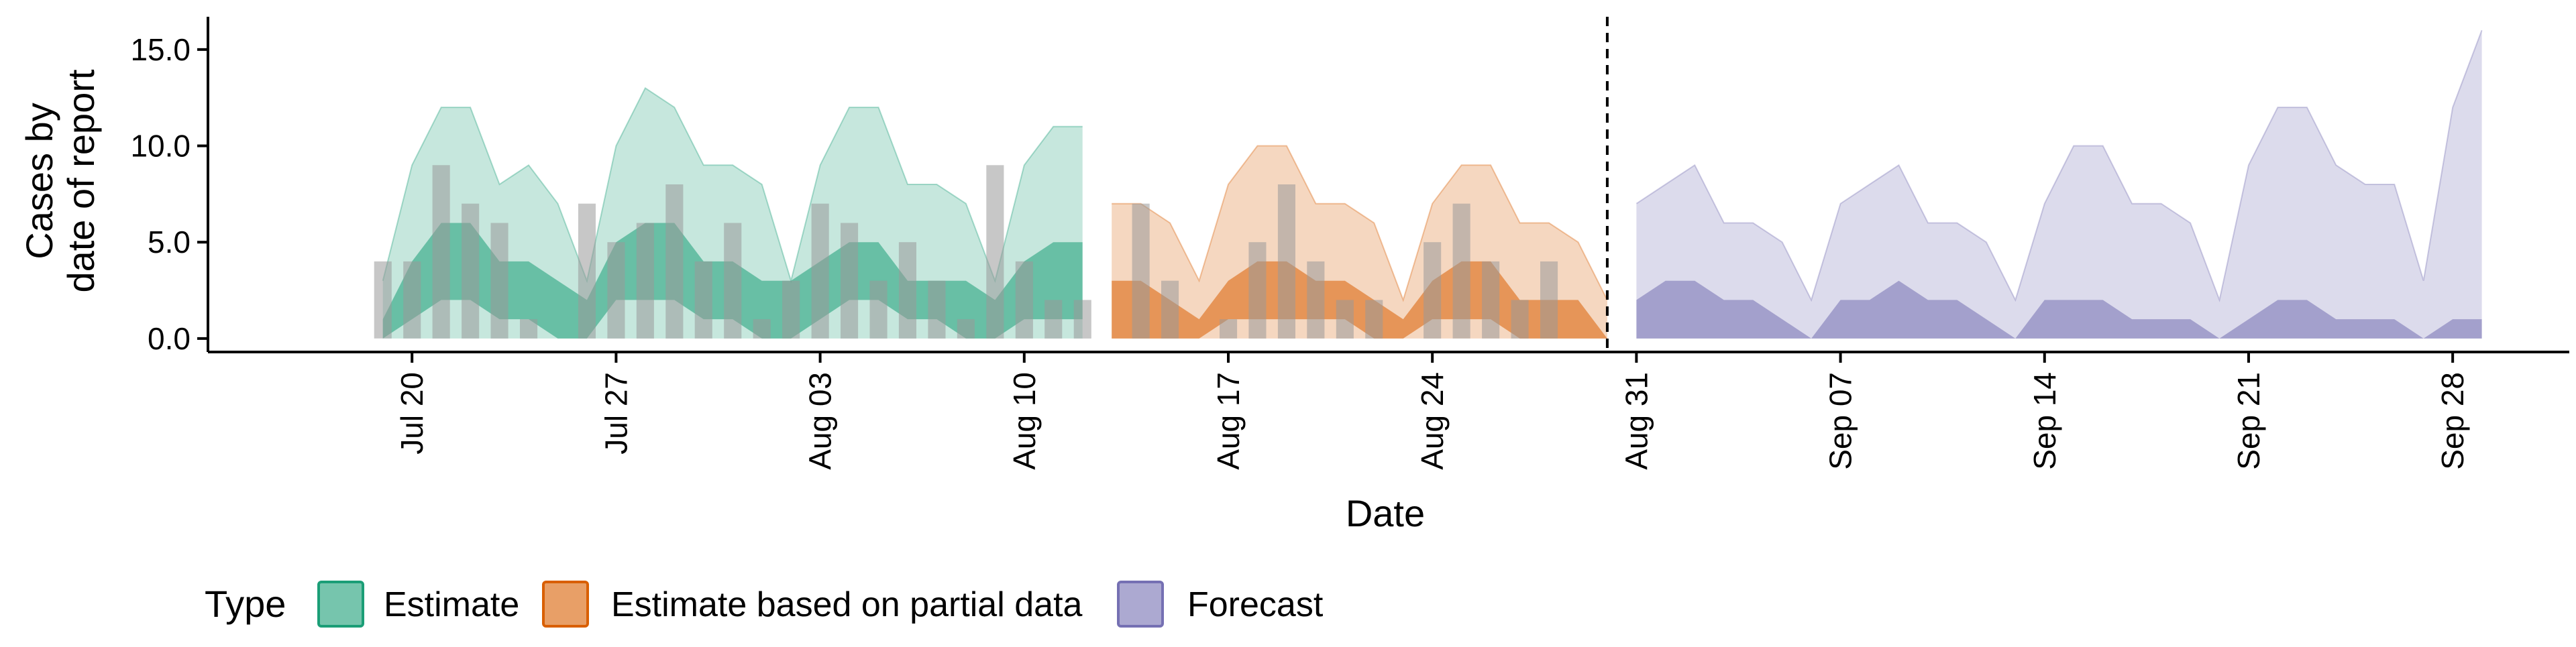  I want to click on y-tick-label: 0.0, so click(169, 338).